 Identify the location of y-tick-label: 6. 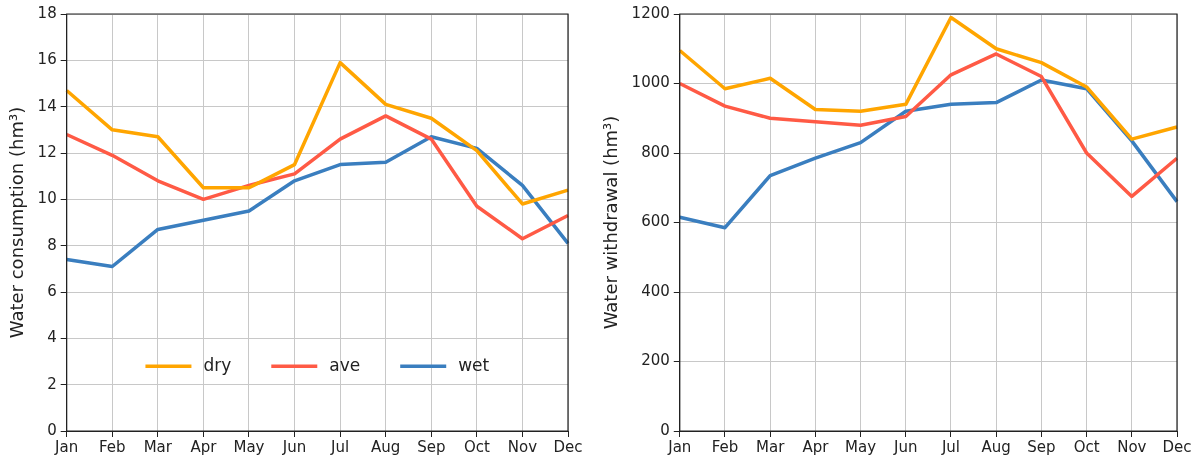
(52, 290).